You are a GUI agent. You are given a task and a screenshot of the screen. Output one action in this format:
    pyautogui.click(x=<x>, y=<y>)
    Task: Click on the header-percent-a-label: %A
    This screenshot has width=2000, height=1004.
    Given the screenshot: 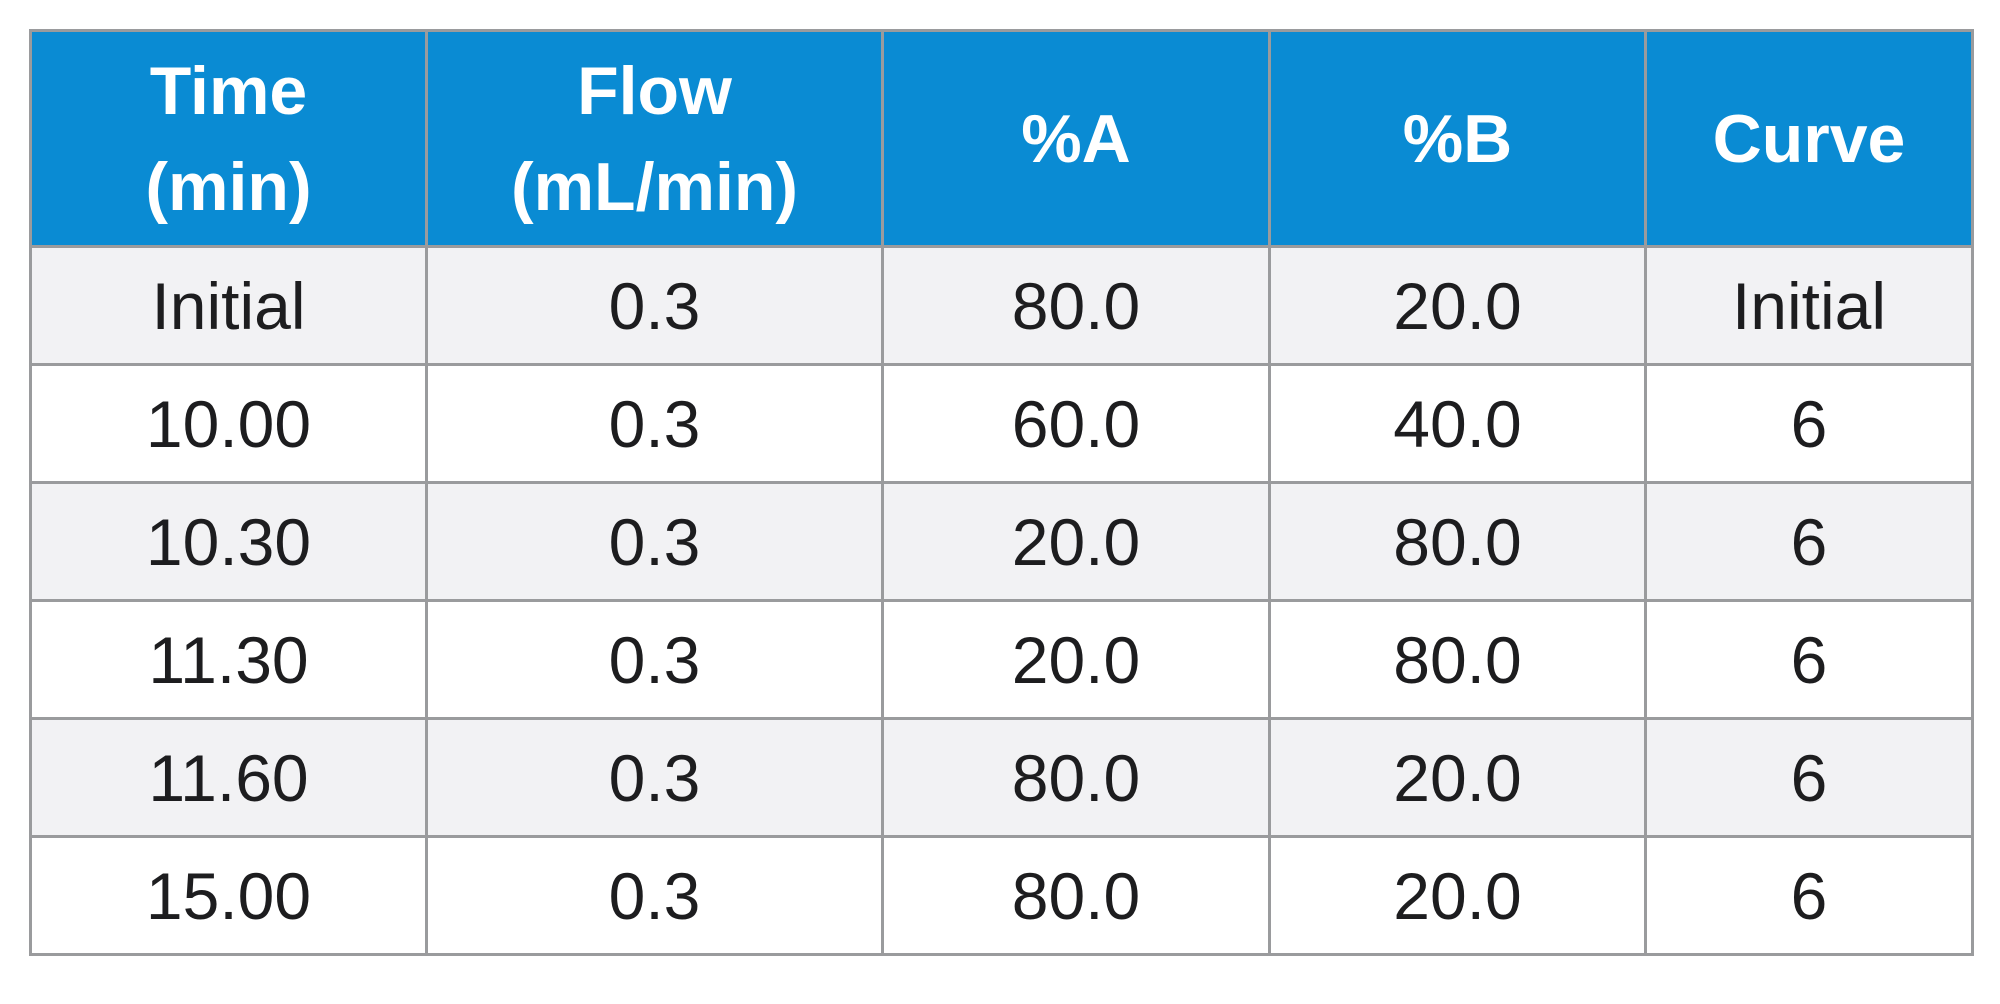 What is the action you would take?
    pyautogui.click(x=1076, y=138)
    